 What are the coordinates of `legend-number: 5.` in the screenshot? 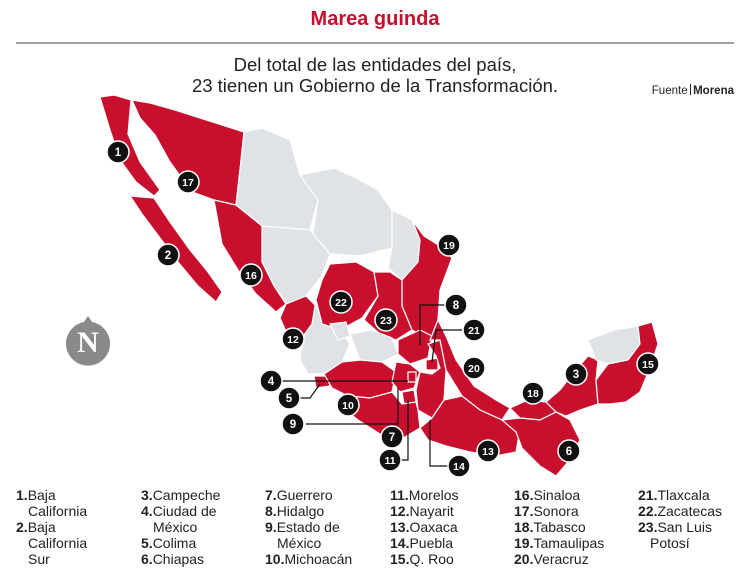 It's located at (147, 543).